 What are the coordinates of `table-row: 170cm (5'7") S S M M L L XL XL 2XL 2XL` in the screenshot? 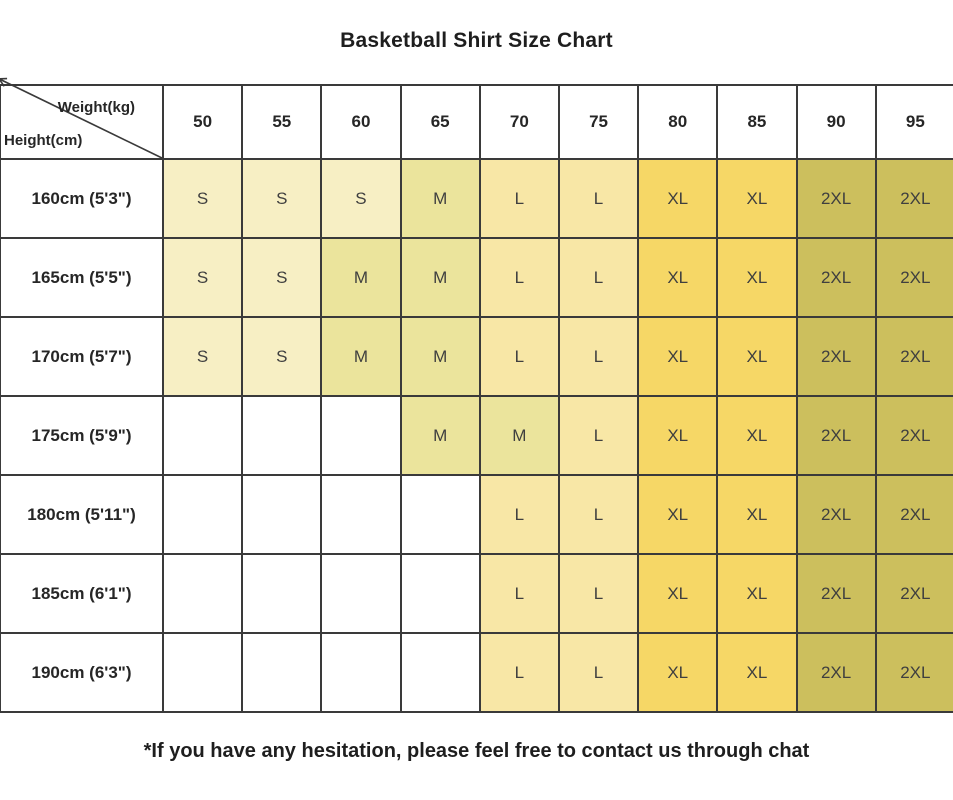 It's located at (476, 356).